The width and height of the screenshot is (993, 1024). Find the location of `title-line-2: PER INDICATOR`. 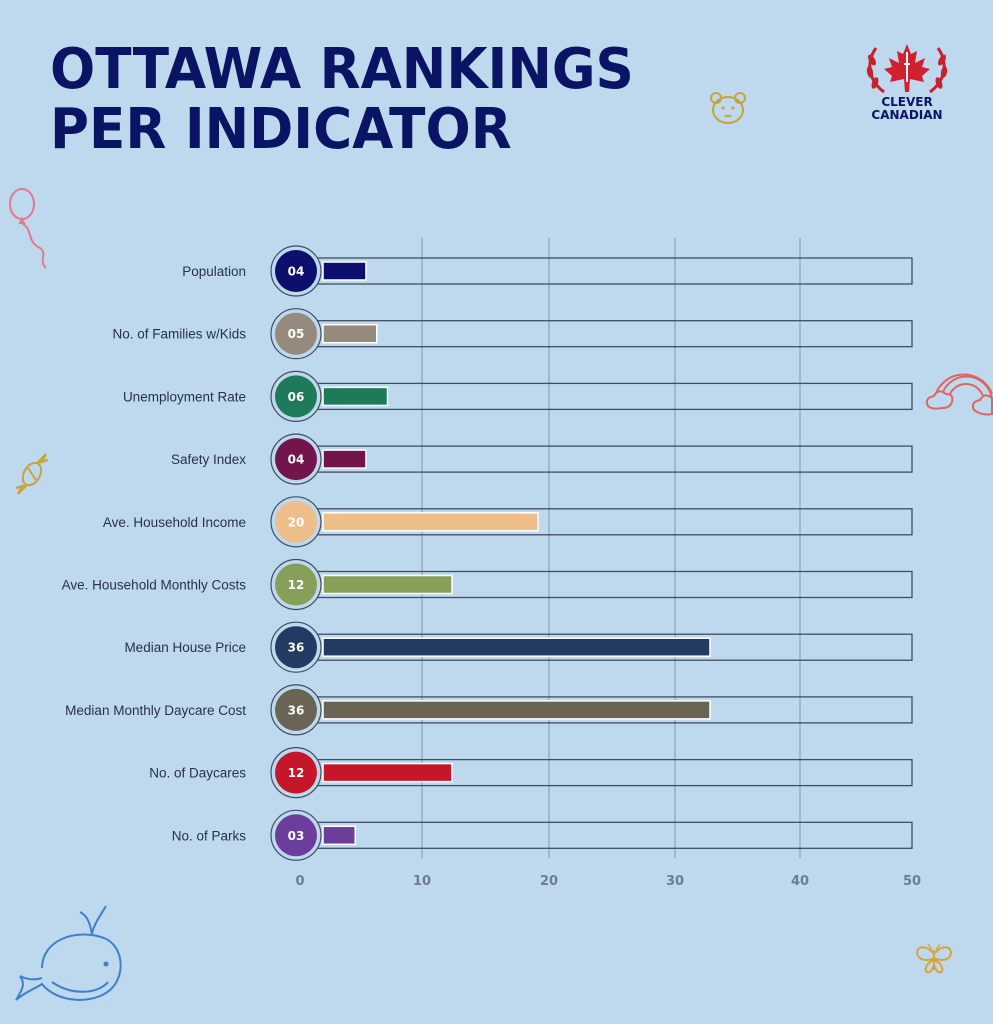

title-line-2: PER INDICATOR is located at coordinates (281, 129).